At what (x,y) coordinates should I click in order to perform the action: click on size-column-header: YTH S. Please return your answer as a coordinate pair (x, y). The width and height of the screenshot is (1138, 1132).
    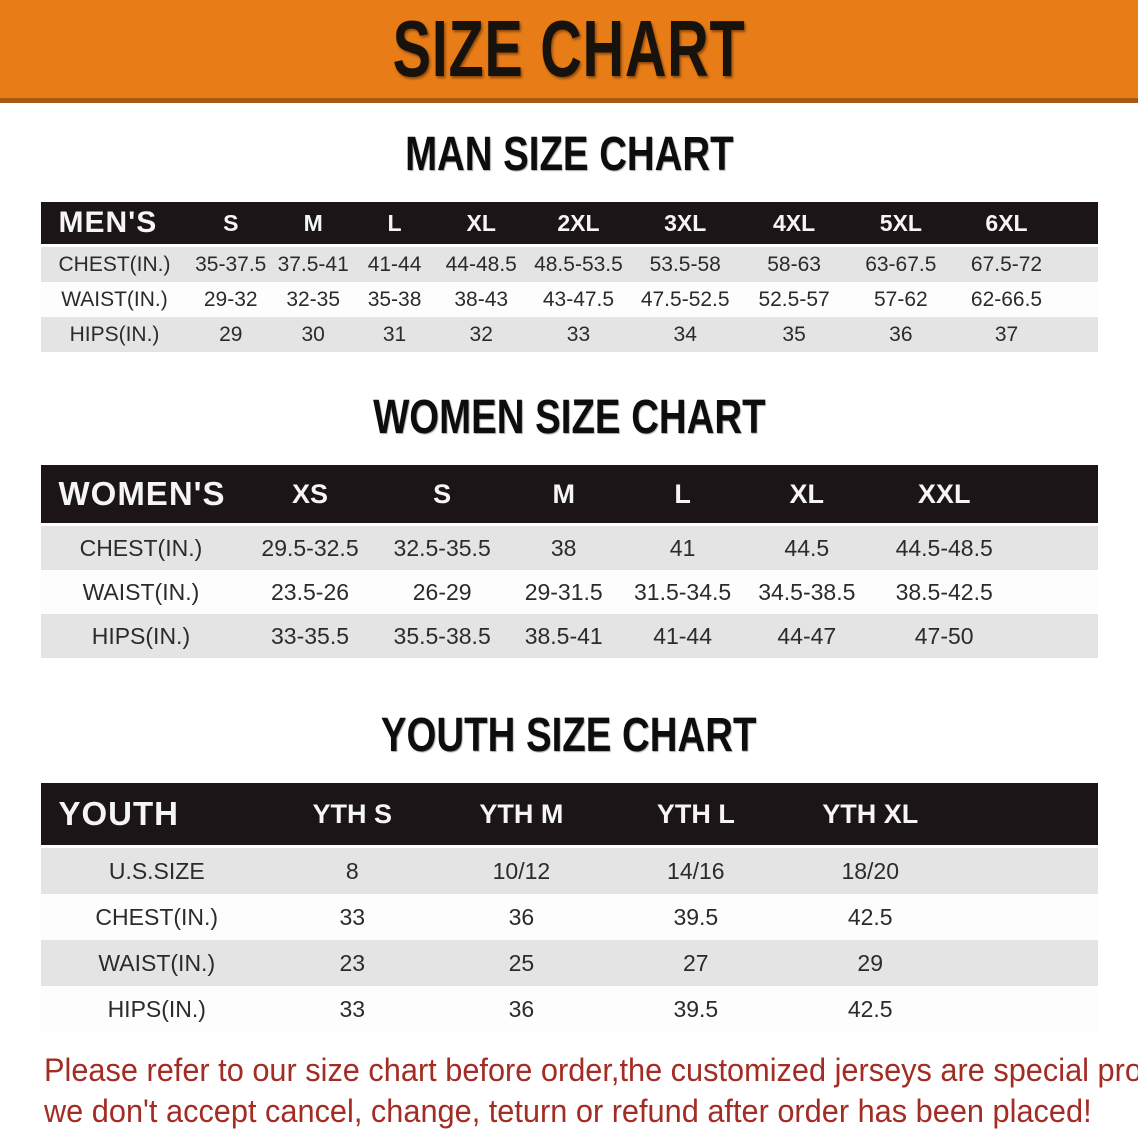
    Looking at the image, I should click on (352, 815).